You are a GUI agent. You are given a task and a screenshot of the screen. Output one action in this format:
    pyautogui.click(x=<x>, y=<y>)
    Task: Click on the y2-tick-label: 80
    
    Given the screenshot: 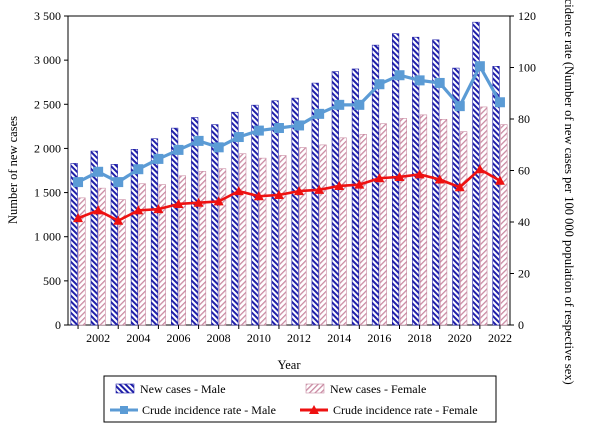 What is the action you would take?
    pyautogui.click(x=524, y=119)
    